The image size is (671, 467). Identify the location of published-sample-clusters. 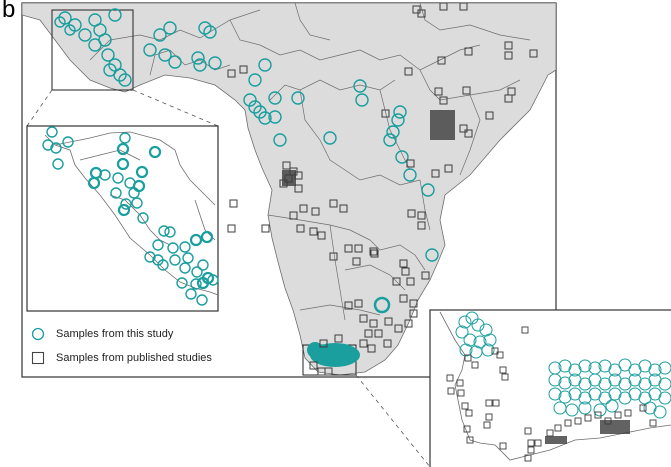
(368, 148).